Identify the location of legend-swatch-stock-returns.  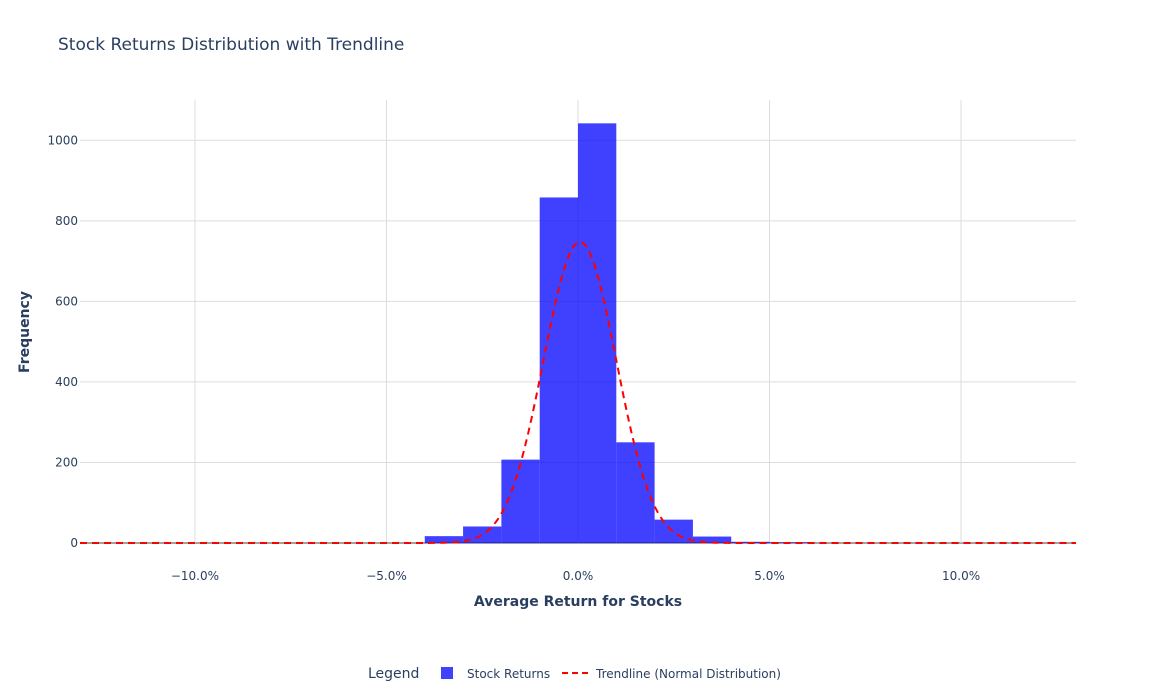
(447, 673).